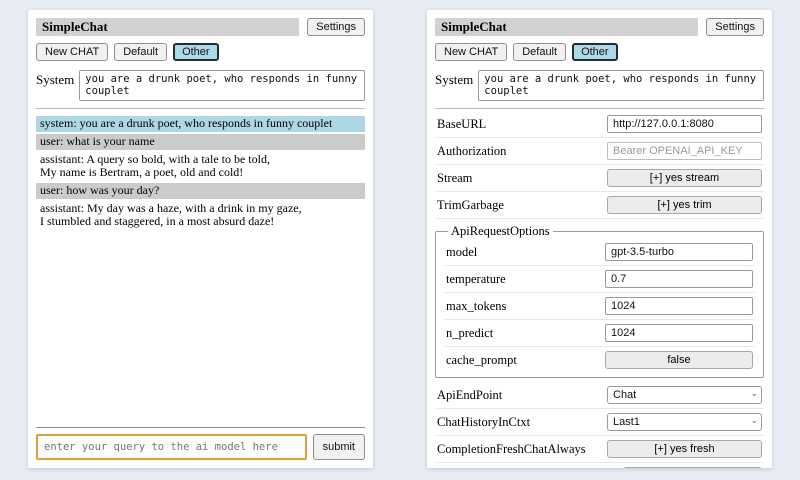 This screenshot has height=480, width=800. What do you see at coordinates (599, 279) in the screenshot?
I see `setting-row-temperature: temperature` at bounding box center [599, 279].